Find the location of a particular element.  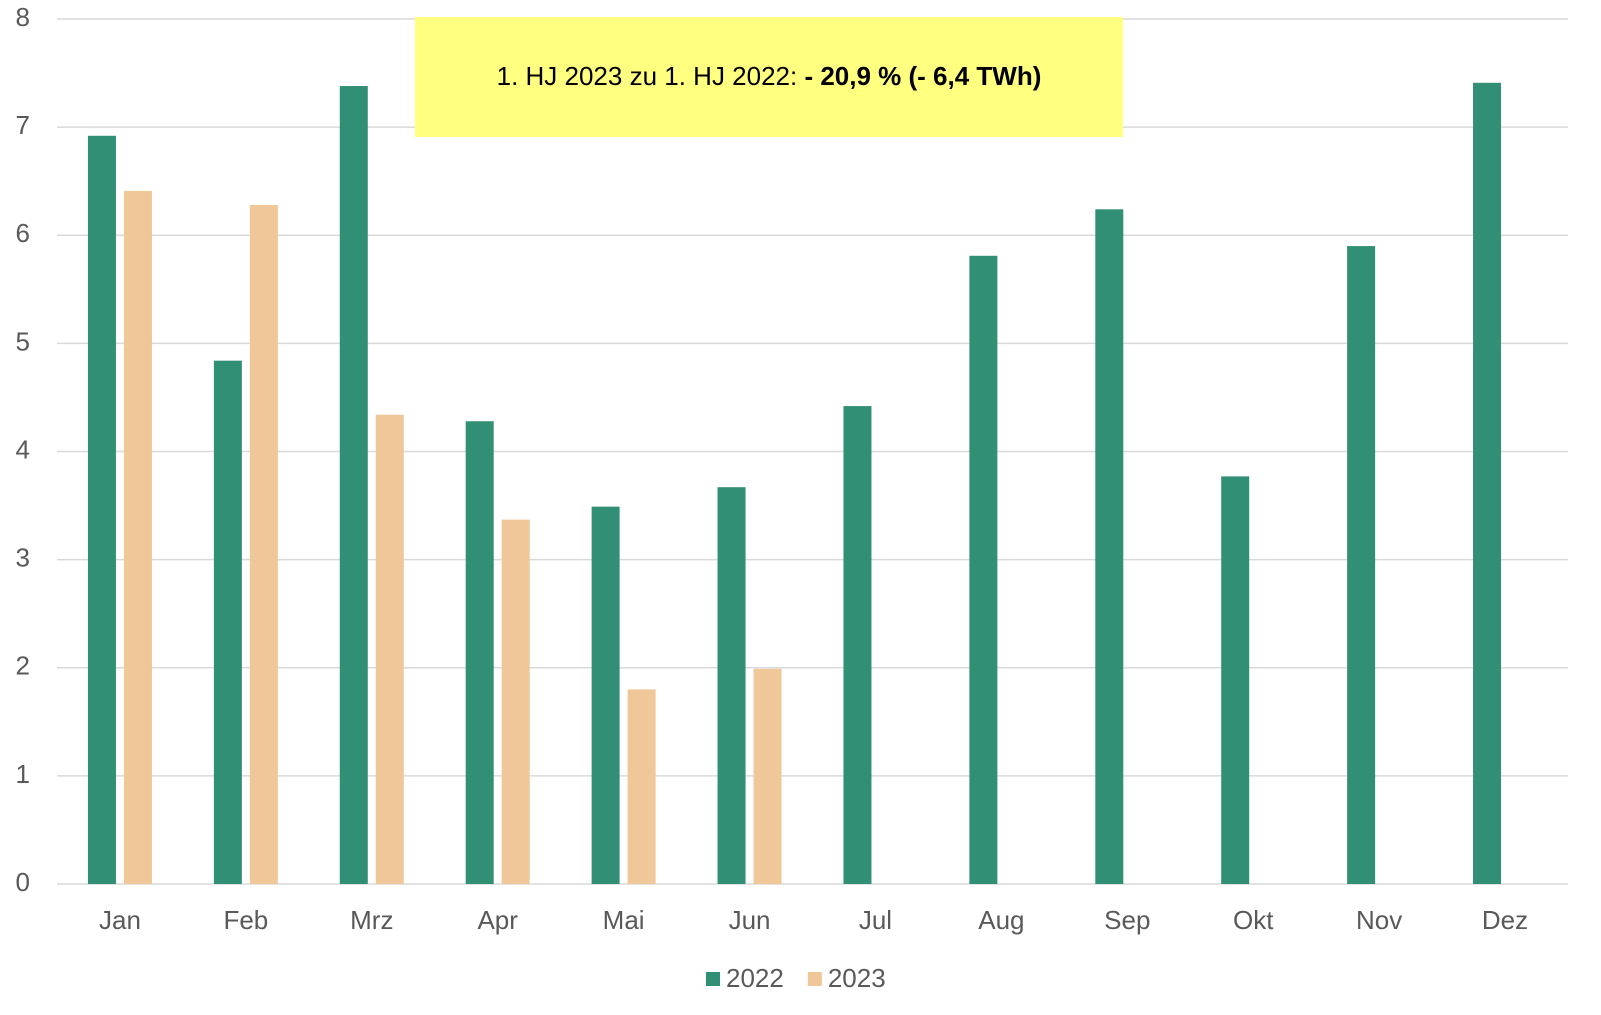

x-tick-label: Mai is located at coordinates (624, 920).